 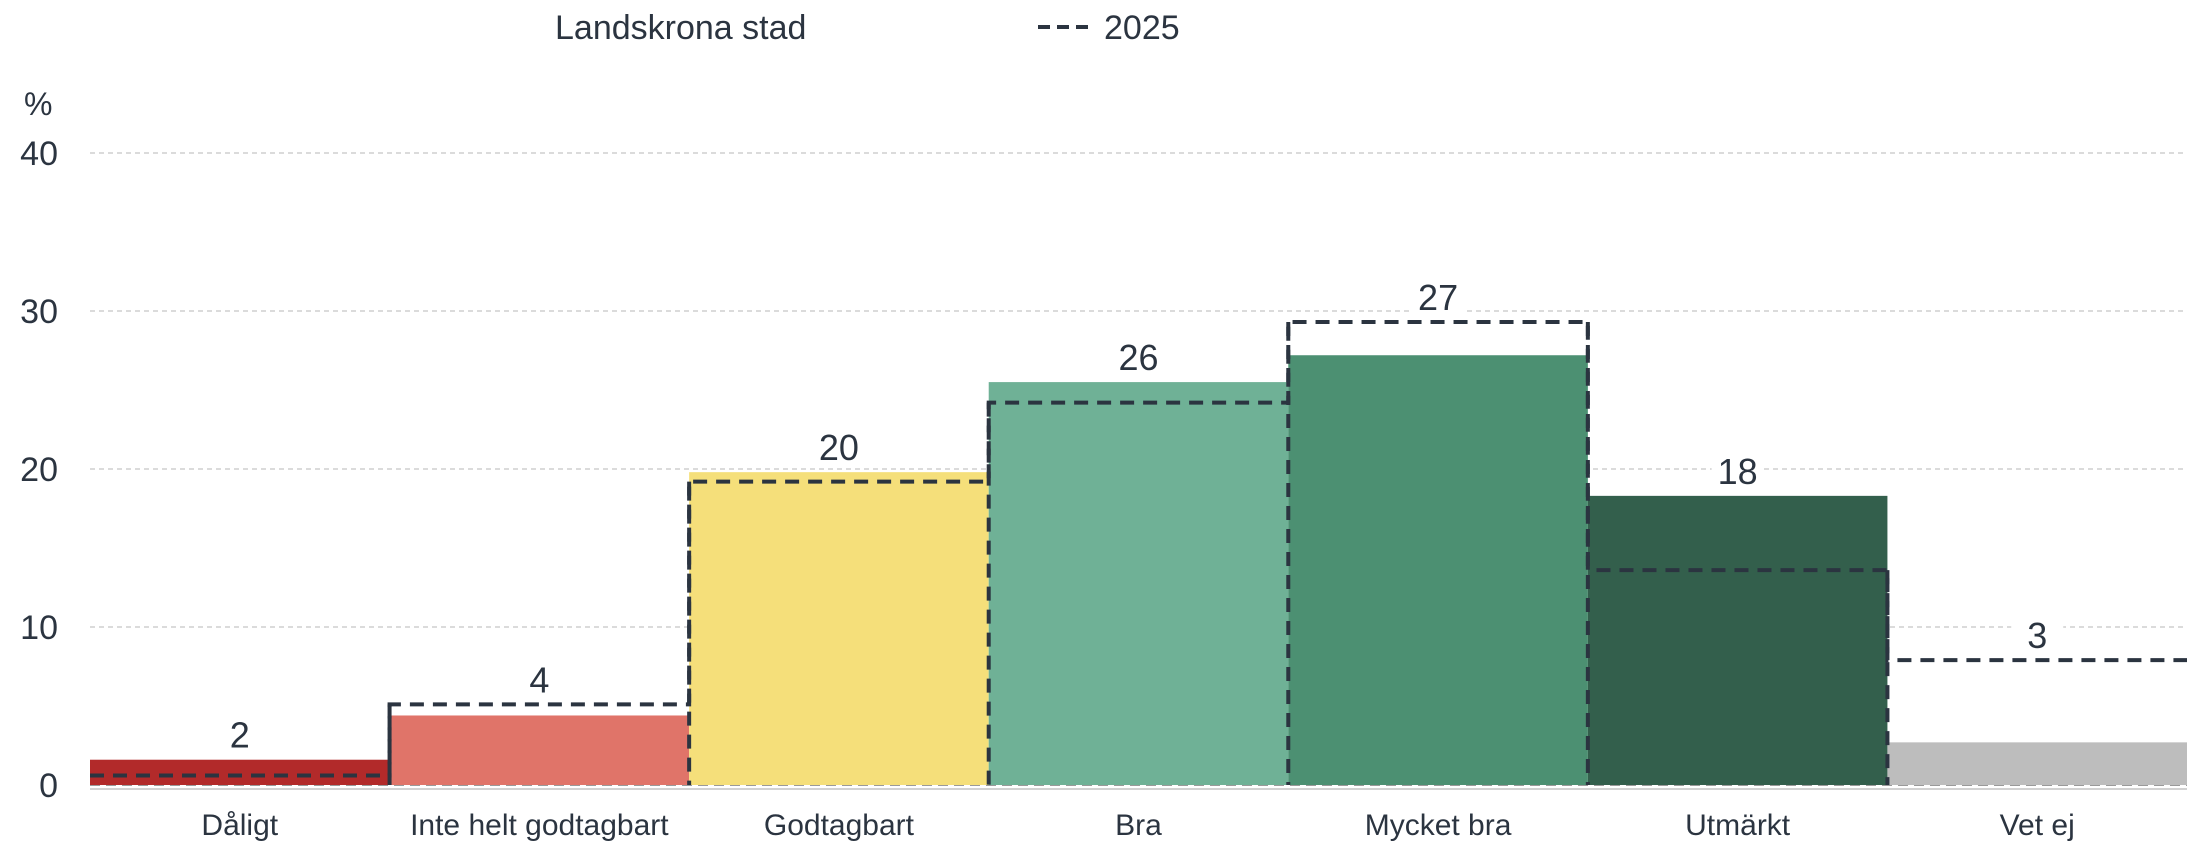 What do you see at coordinates (1738, 825) in the screenshot?
I see `x-category-label: Utmärkt` at bounding box center [1738, 825].